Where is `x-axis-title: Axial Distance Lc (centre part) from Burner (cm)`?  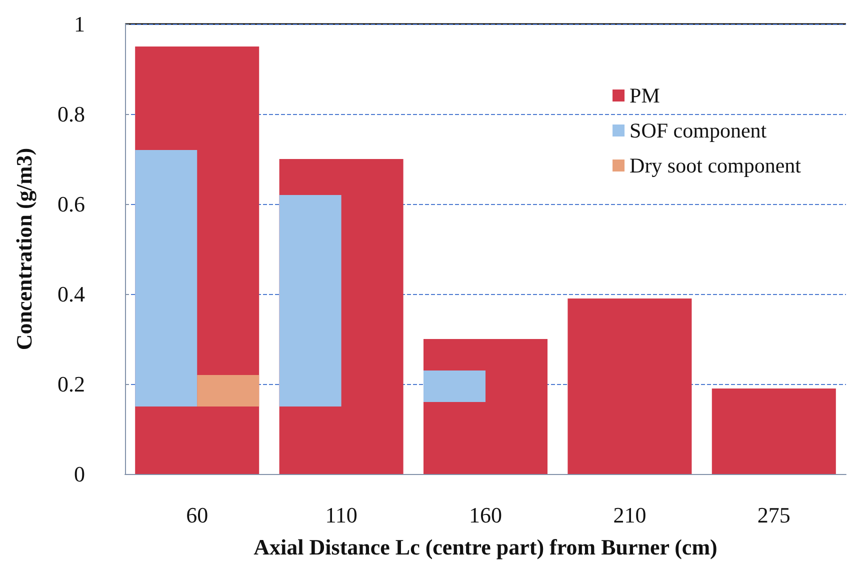 x-axis-title: Axial Distance Lc (centre part) from Burner (cm) is located at coordinates (486, 547).